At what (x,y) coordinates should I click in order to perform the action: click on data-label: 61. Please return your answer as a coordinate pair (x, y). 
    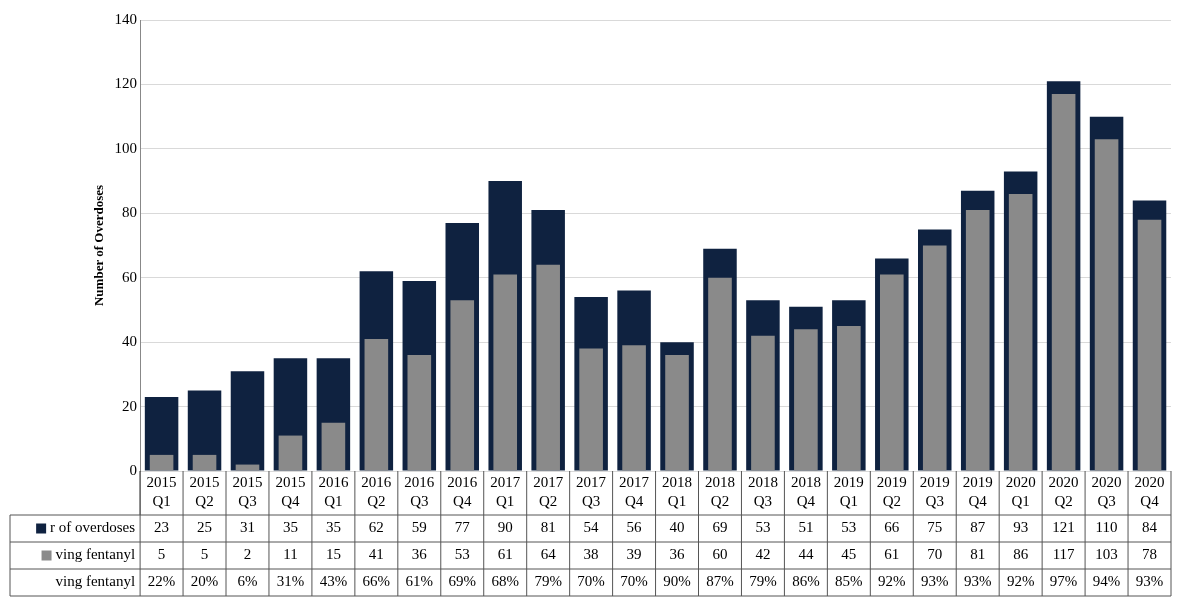
    Looking at the image, I should click on (505, 554).